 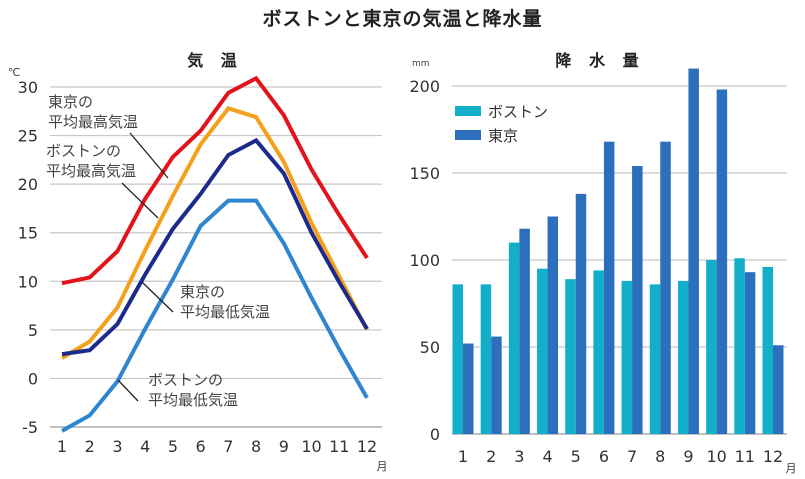 I want to click on temperature-x-tick-label: 8, so click(x=256, y=446).